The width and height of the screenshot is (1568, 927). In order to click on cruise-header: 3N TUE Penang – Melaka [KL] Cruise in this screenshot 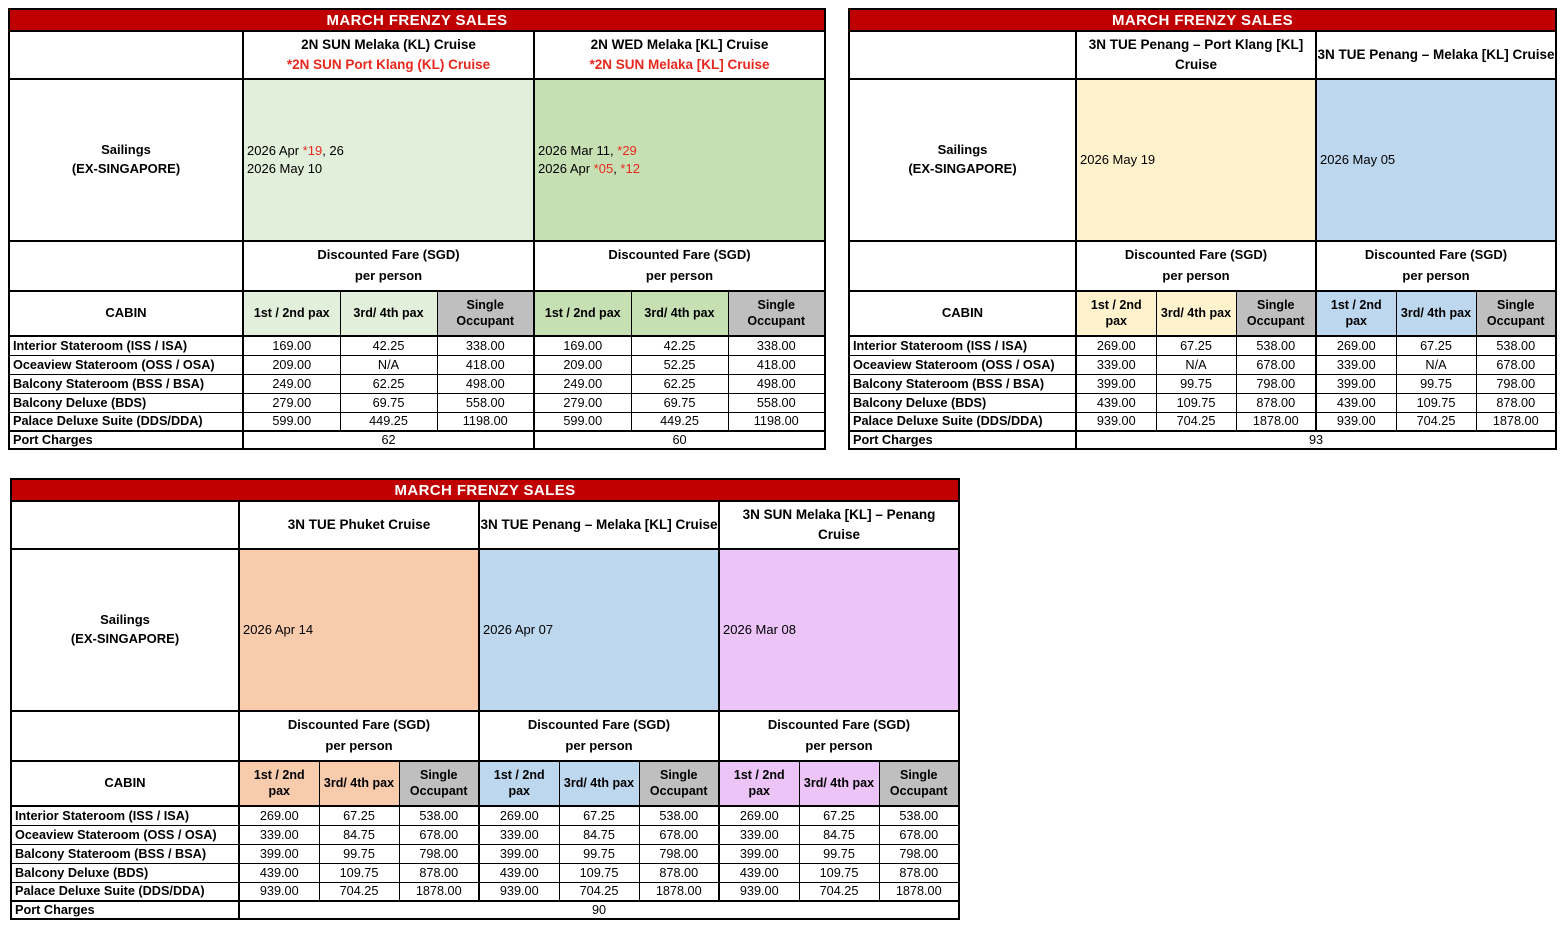, I will do `click(599, 525)`.